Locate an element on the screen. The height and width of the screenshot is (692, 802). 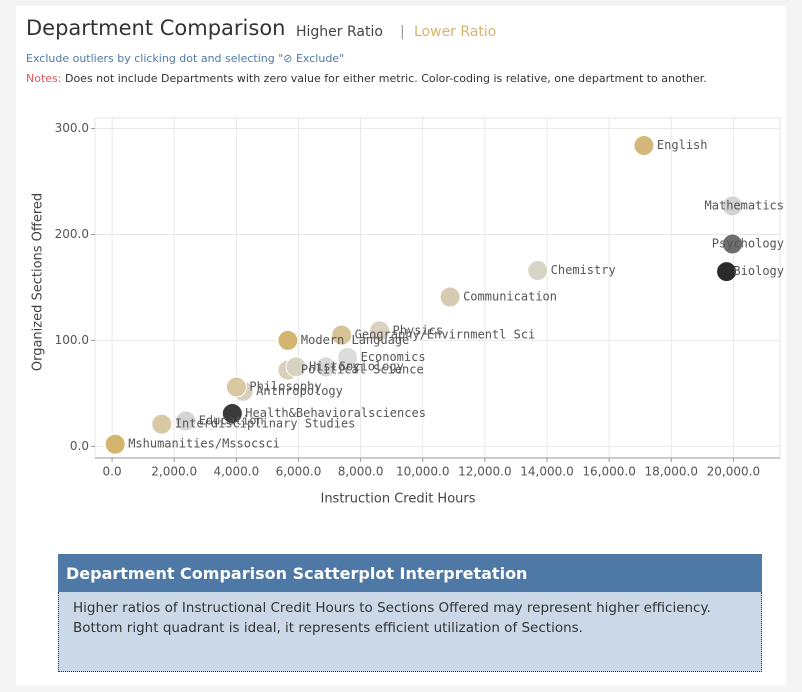
x-tick-label: 4,000.0 is located at coordinates (236, 472).